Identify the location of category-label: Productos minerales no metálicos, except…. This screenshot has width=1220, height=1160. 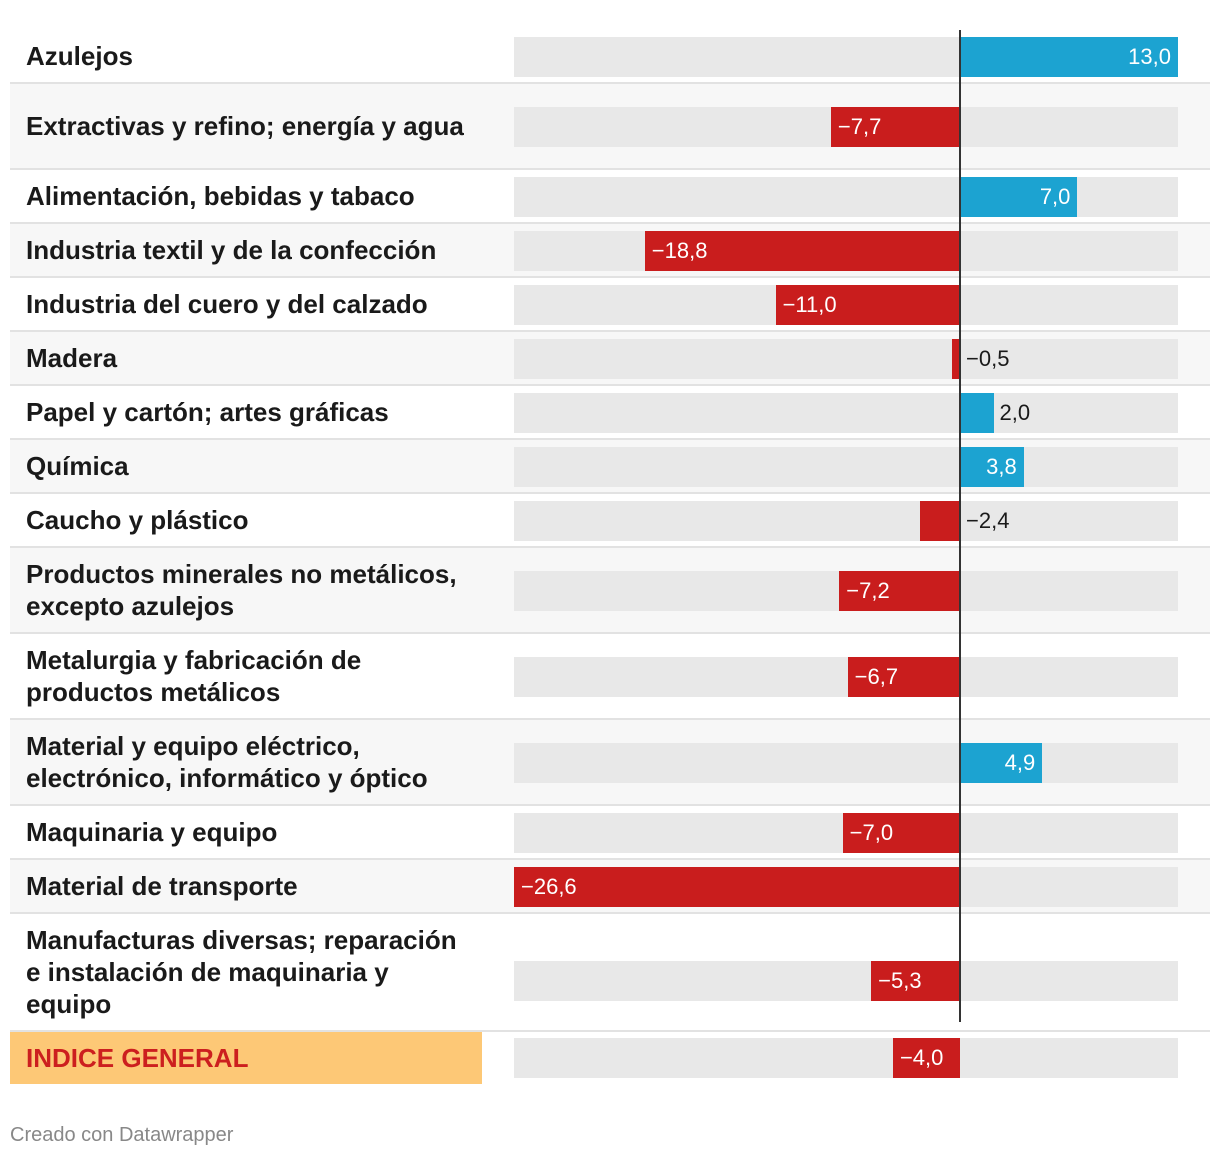
(241, 590).